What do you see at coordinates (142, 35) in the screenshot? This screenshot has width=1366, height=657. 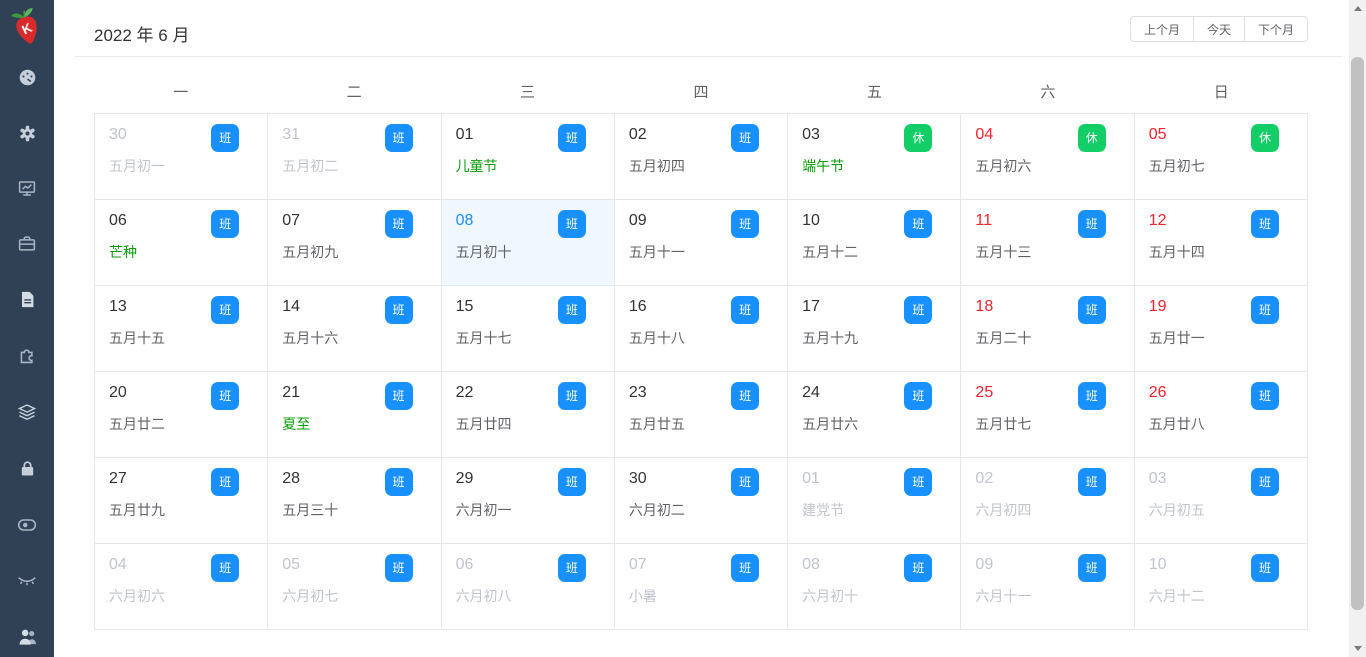 I see `page-title: 2022 年 6 月` at bounding box center [142, 35].